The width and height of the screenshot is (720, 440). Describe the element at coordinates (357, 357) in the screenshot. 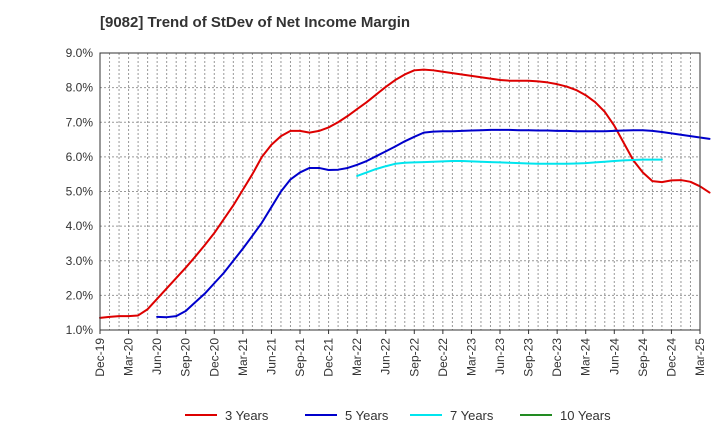

I see `x-tick-label: Mar-22` at that location.